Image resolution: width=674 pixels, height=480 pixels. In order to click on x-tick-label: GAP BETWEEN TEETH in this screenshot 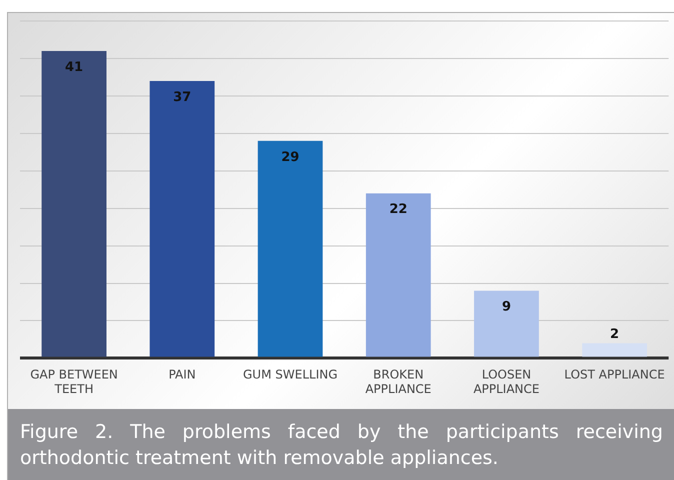, I will do `click(74, 382)`.